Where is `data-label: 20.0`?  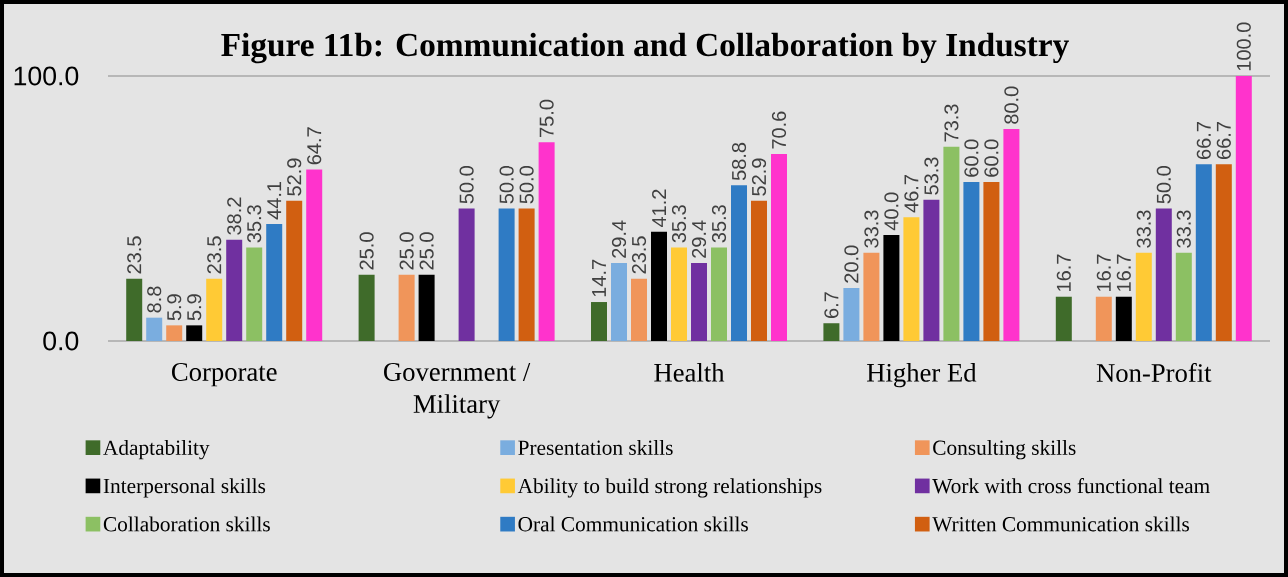
data-label: 20.0 is located at coordinates (851, 264).